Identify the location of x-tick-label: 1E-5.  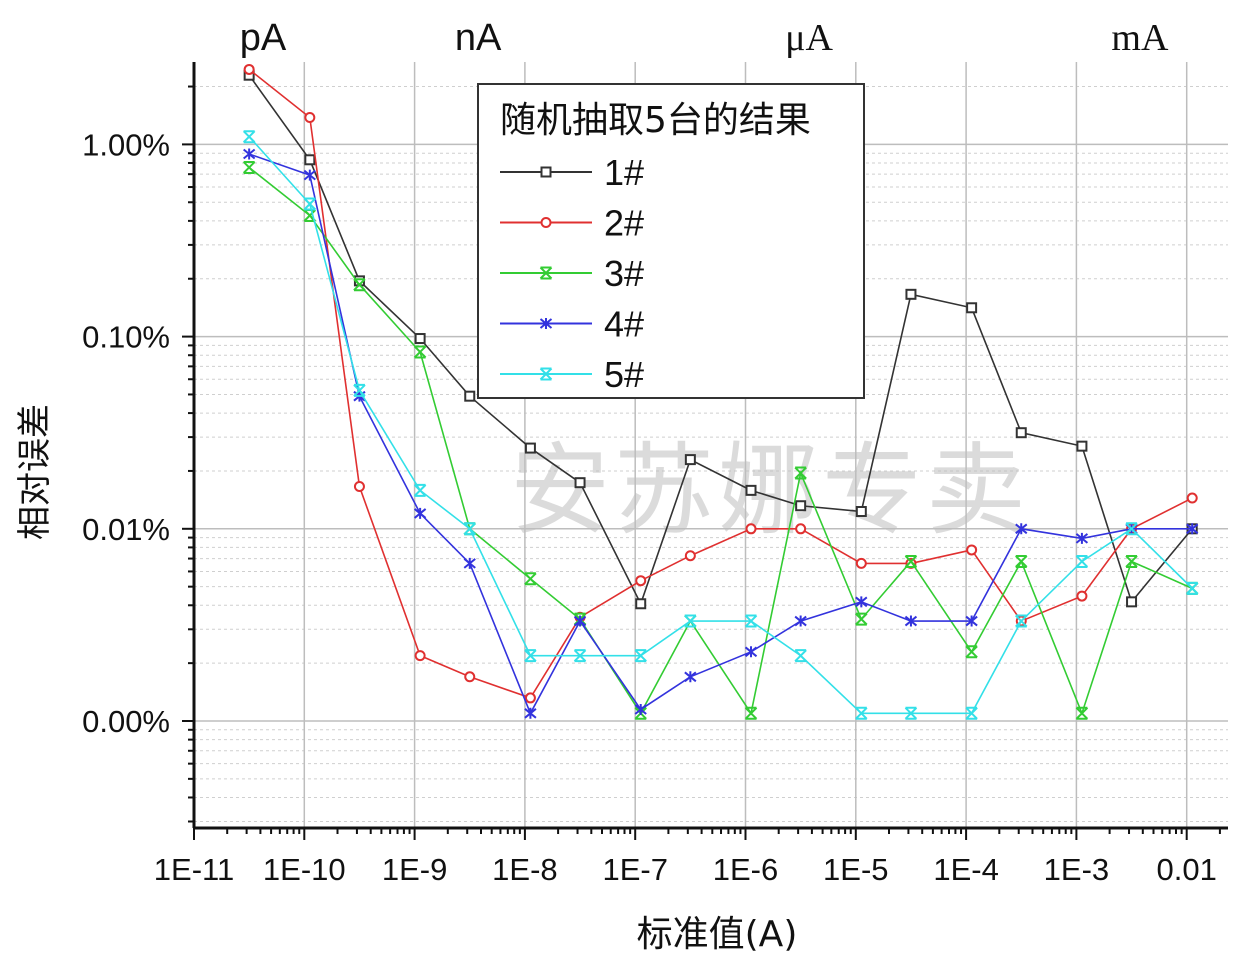
(855, 869).